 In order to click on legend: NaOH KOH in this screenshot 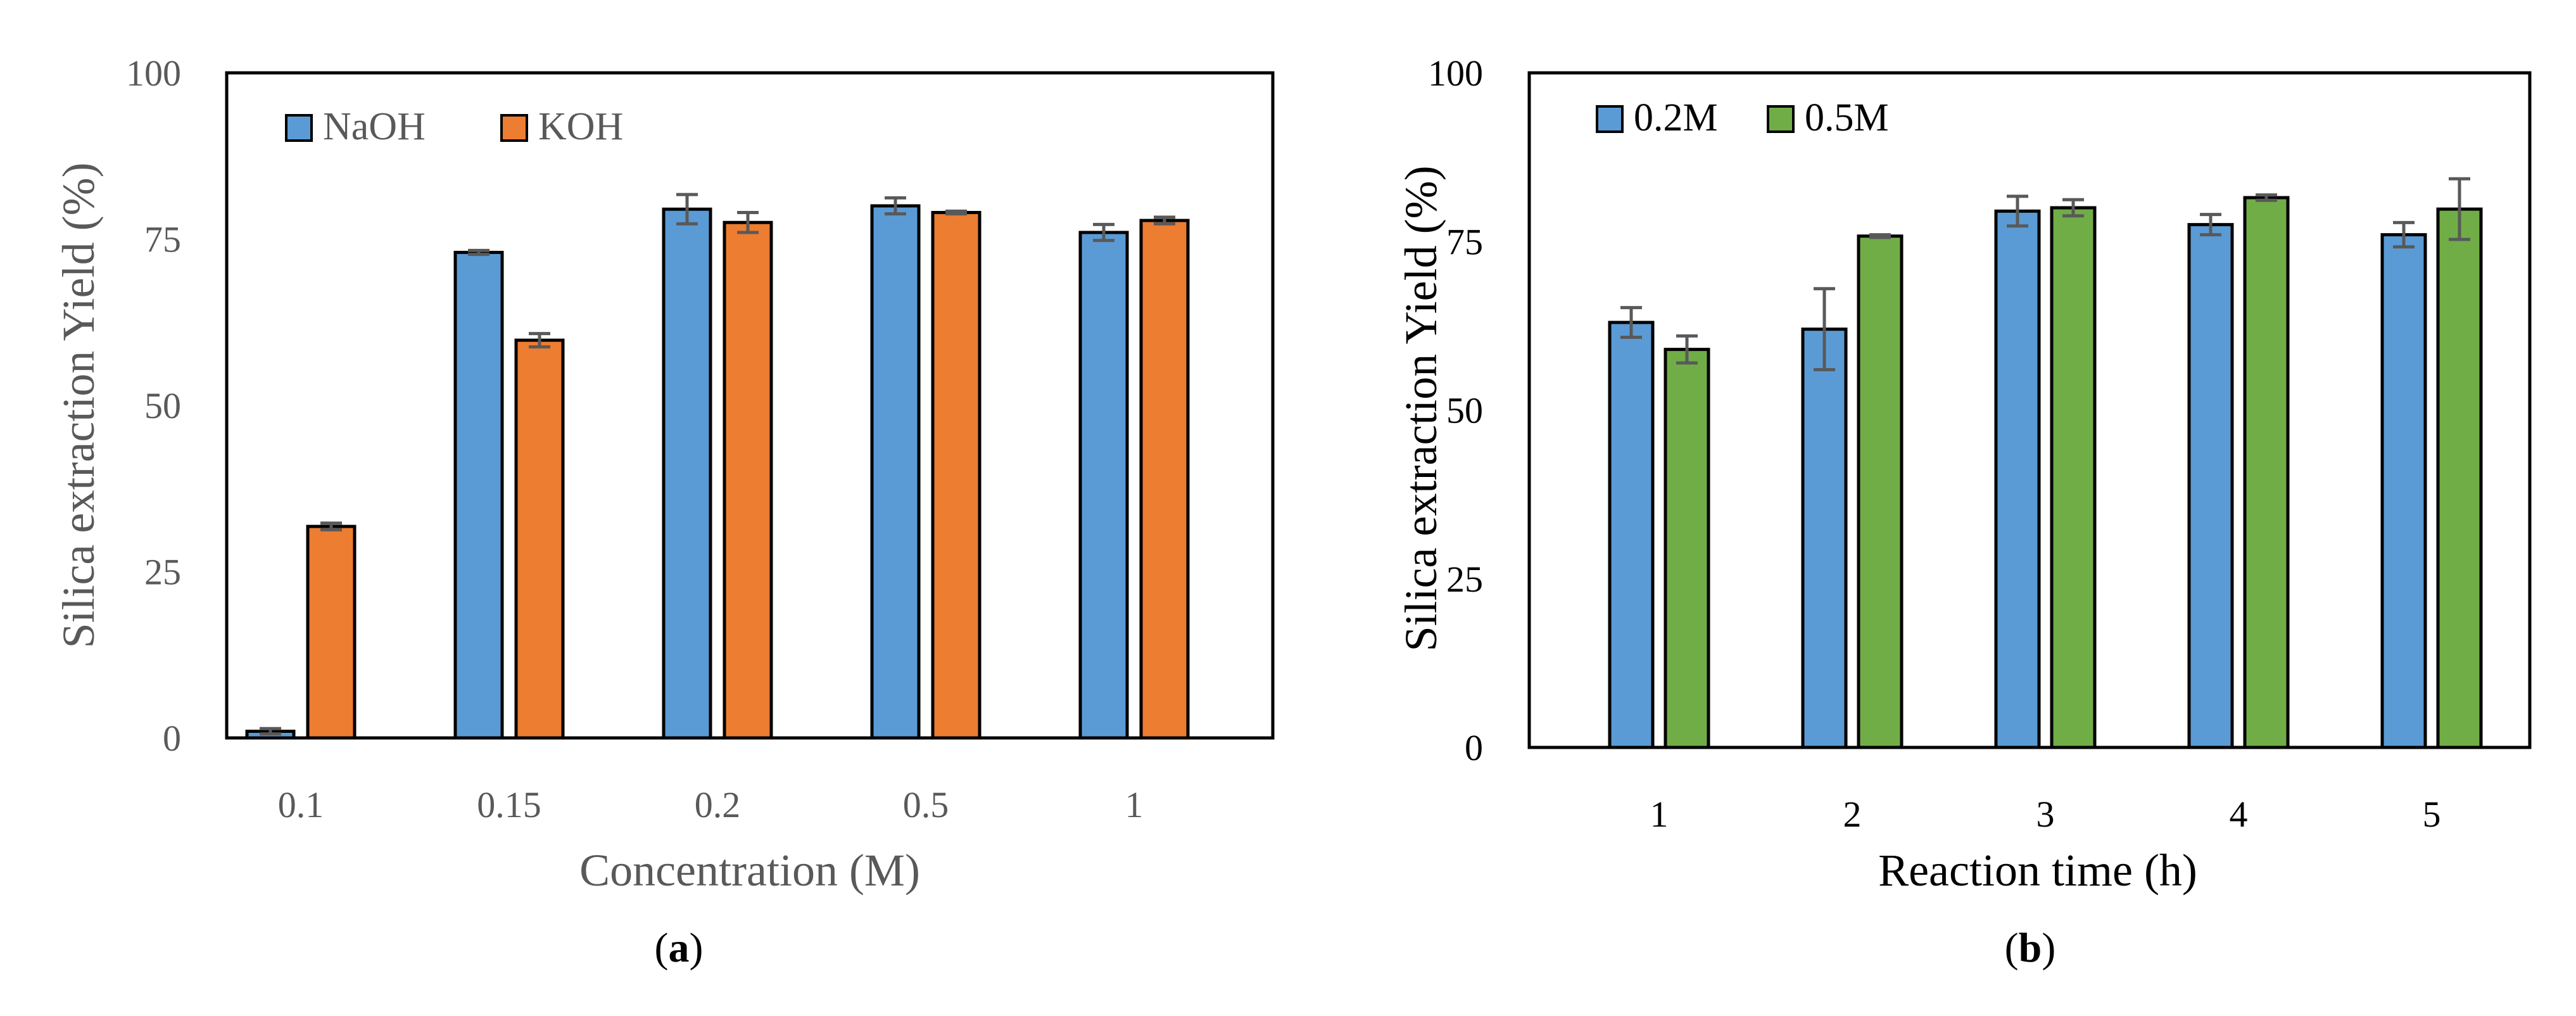, I will do `click(454, 126)`.